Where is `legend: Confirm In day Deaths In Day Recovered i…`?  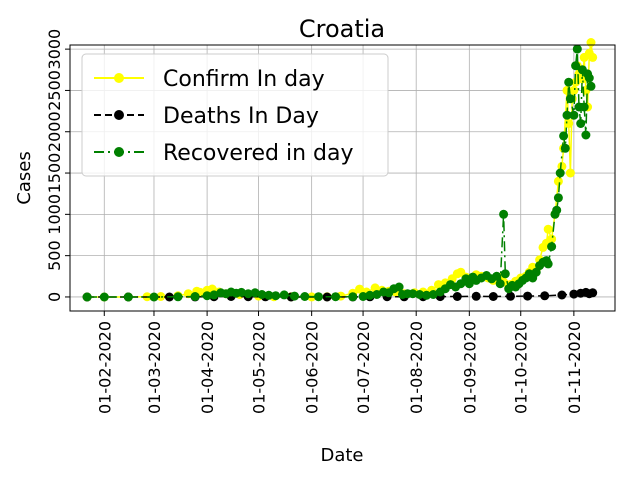 legend: Confirm In day Deaths In Day Recovered i… is located at coordinates (235, 115).